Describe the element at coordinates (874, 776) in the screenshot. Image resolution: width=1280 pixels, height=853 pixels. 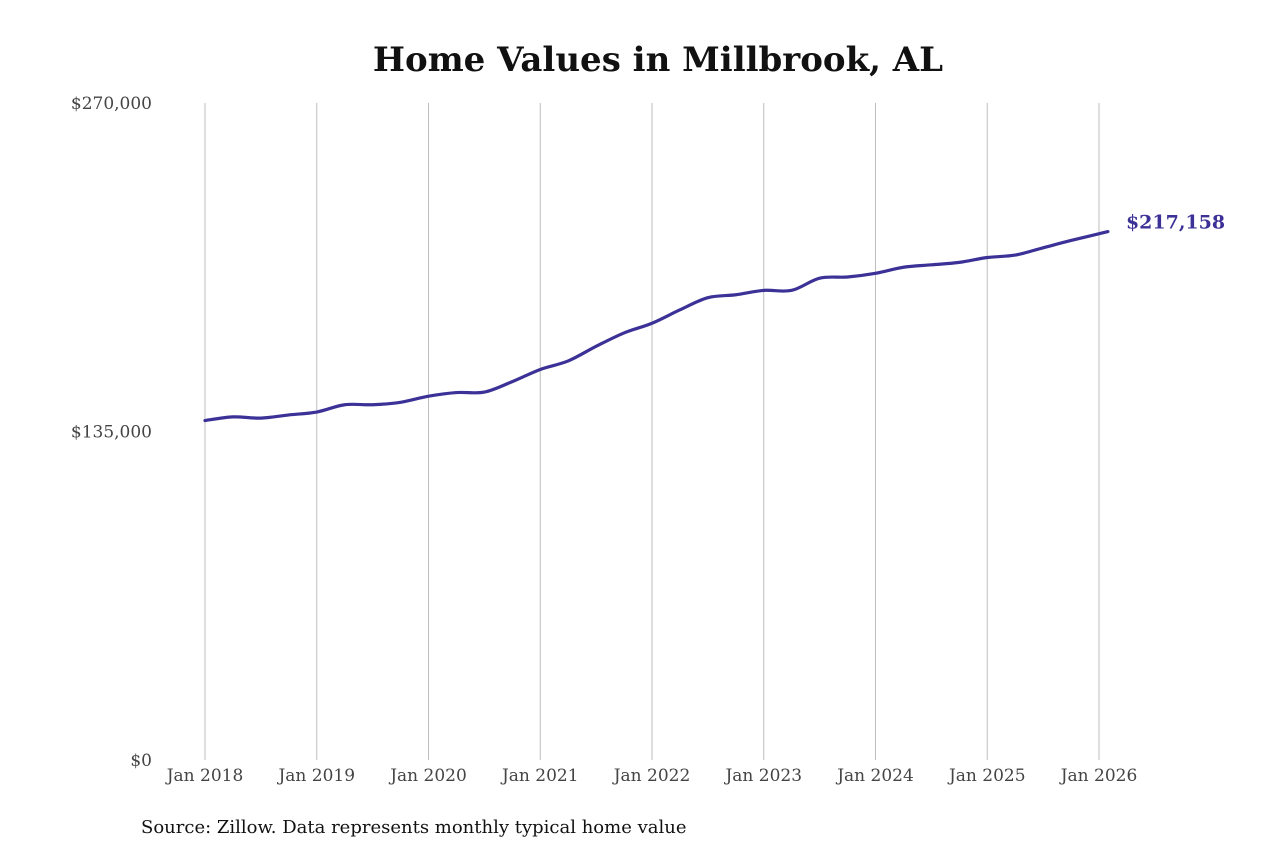
I see `x-tick-label: Jan 2024` at that location.